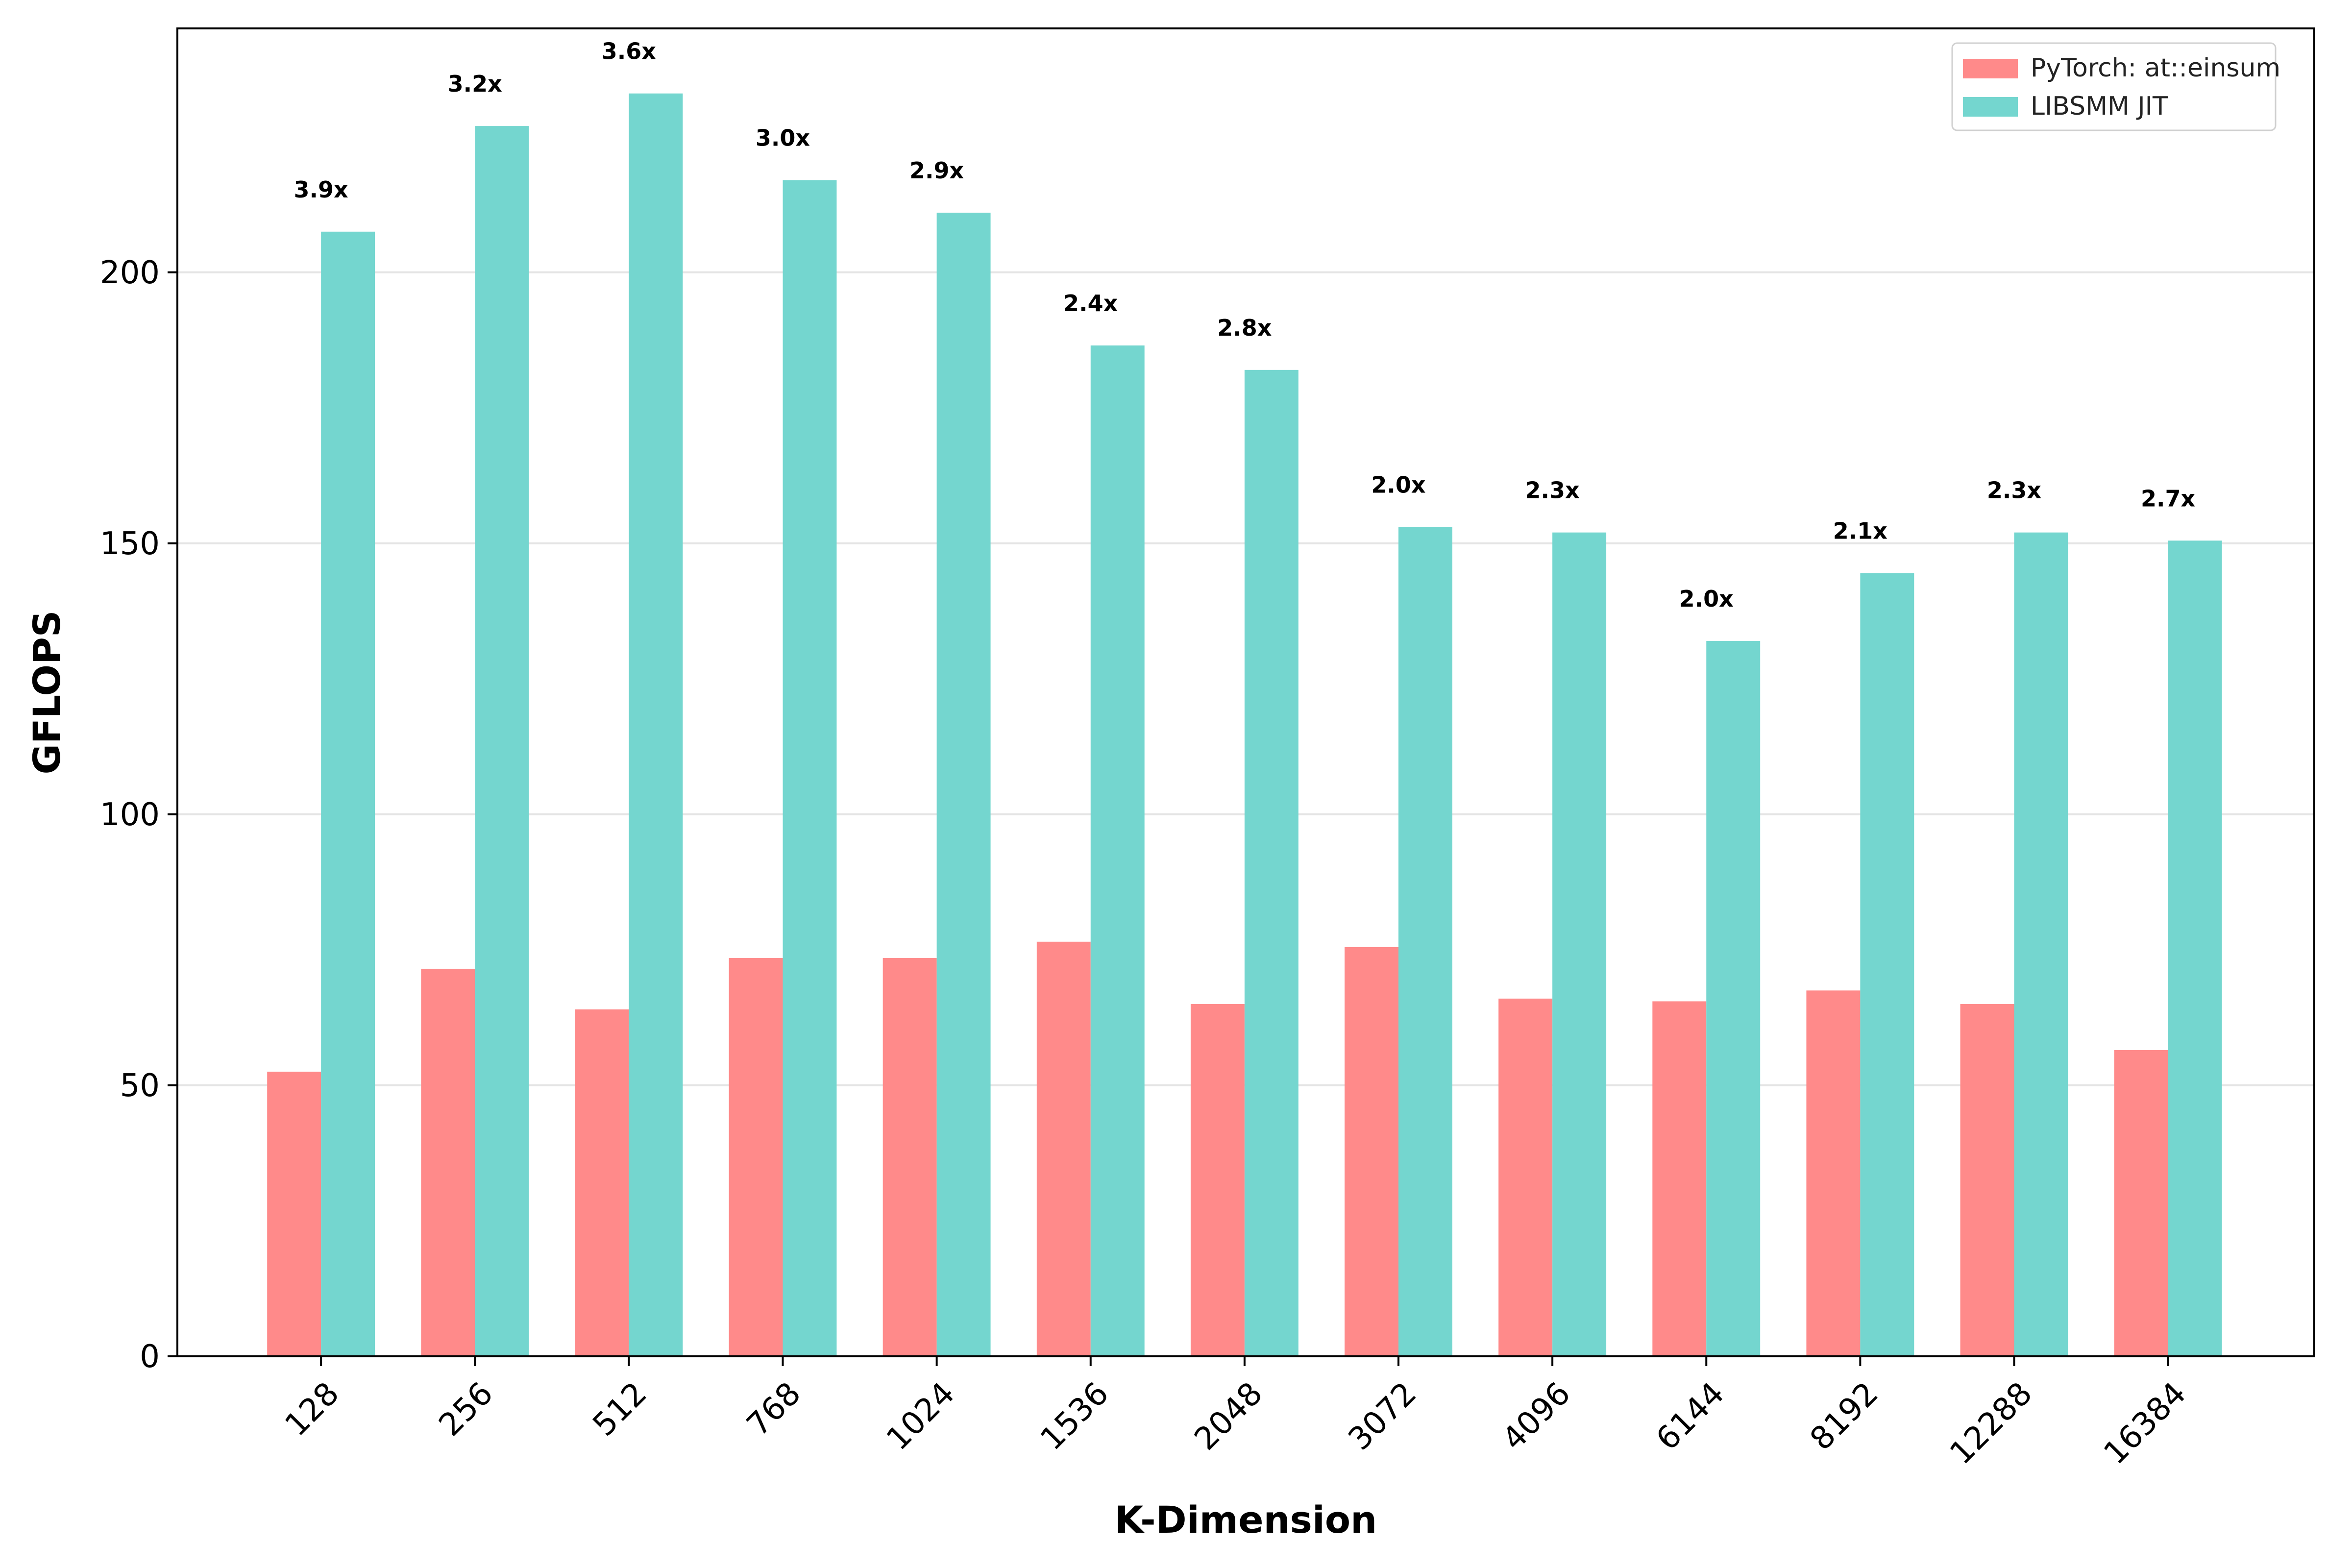 The image size is (2352, 1568). I want to click on speedup-label: 2.4x, so click(1090, 303).